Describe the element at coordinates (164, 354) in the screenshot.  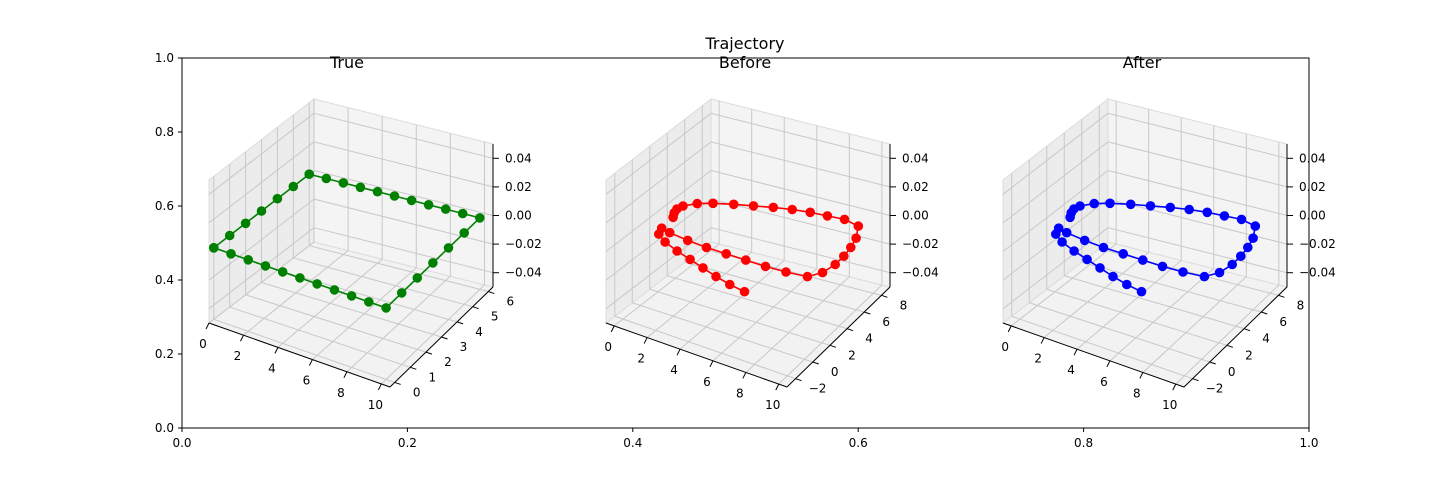
I see `outer-y-tick-label: 0.2` at that location.